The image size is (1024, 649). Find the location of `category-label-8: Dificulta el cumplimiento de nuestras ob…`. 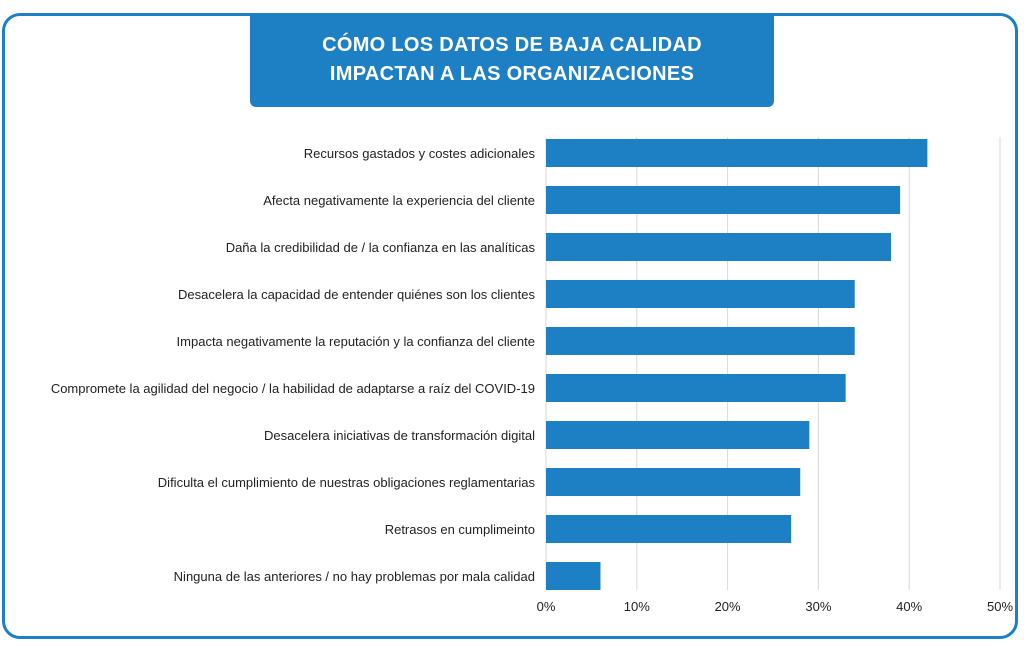

category-label-8: Dificulta el cumplimiento de nuestras ob… is located at coordinates (347, 482).